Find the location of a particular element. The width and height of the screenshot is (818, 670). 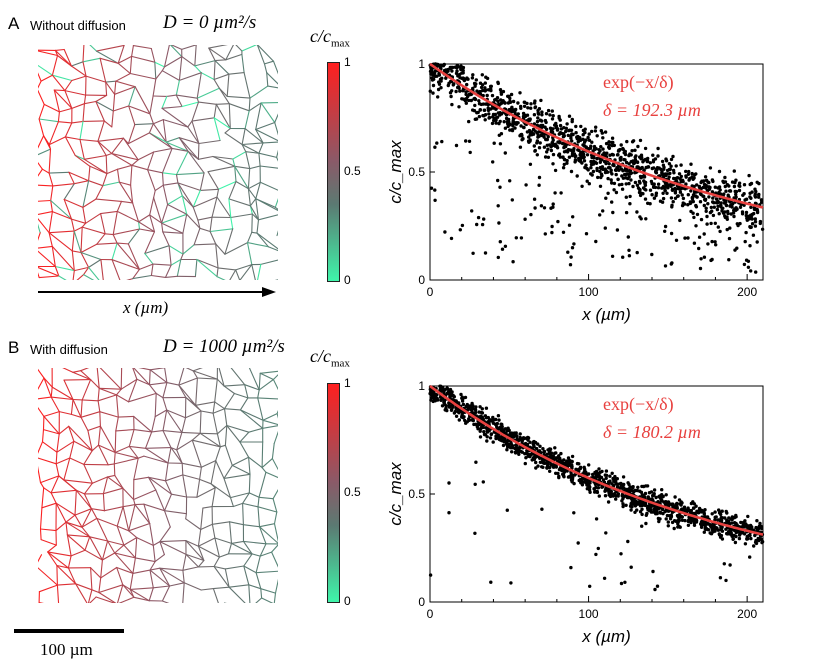

network-image-a is located at coordinates (158, 162).